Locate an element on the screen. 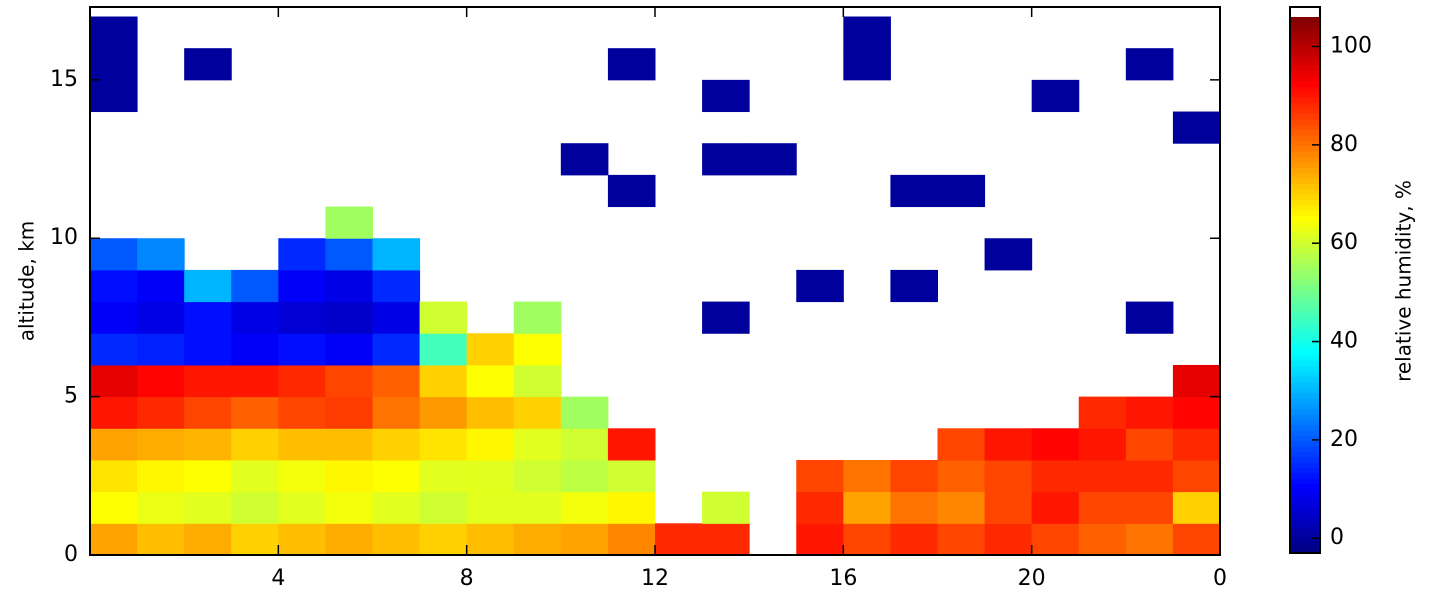  x-tick-label: 8 is located at coordinates (467, 578).